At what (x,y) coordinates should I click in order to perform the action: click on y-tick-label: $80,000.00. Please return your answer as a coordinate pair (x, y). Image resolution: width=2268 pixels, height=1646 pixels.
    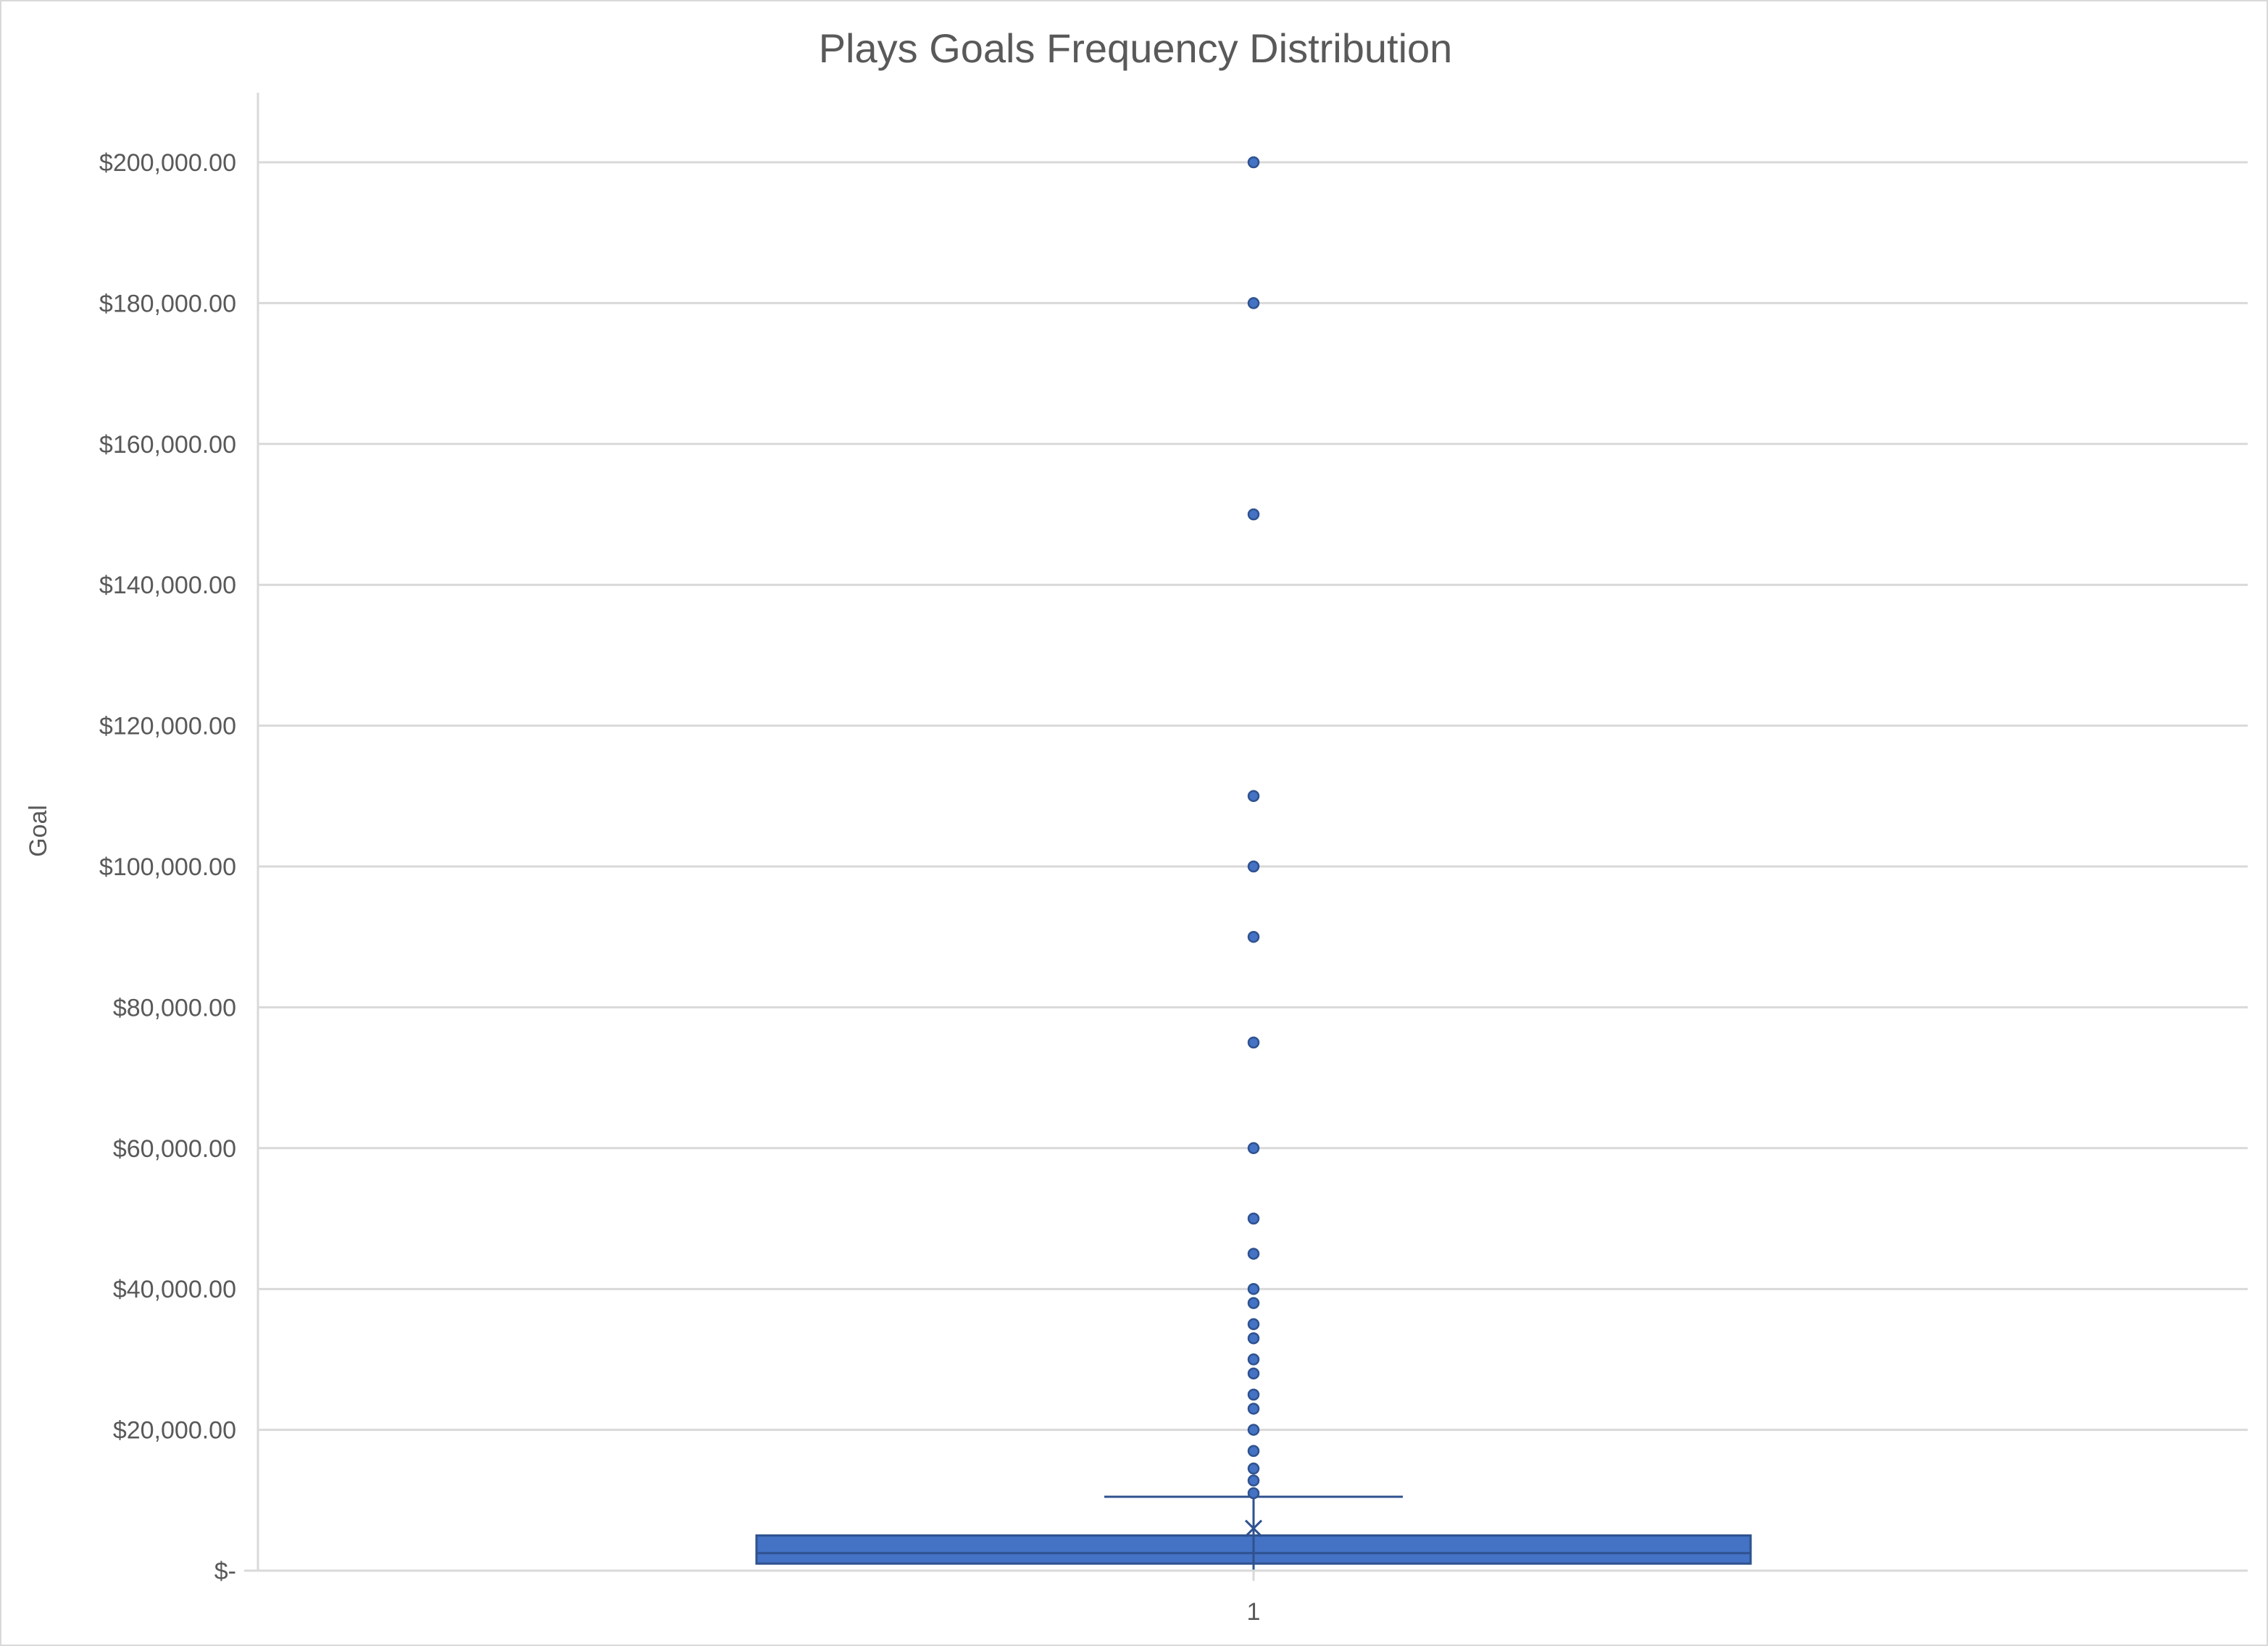
    Looking at the image, I should click on (175, 1008).